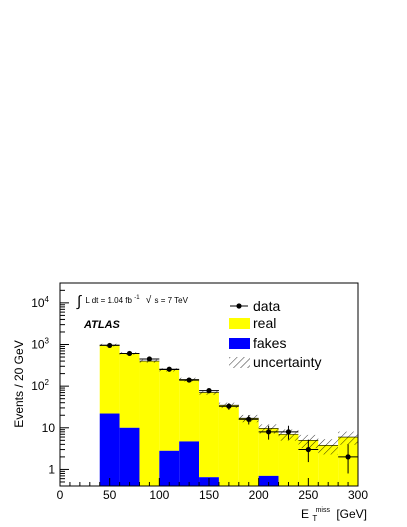 The image size is (407, 527). What do you see at coordinates (110, 495) in the screenshot?
I see `x-tick-label: 50` at bounding box center [110, 495].